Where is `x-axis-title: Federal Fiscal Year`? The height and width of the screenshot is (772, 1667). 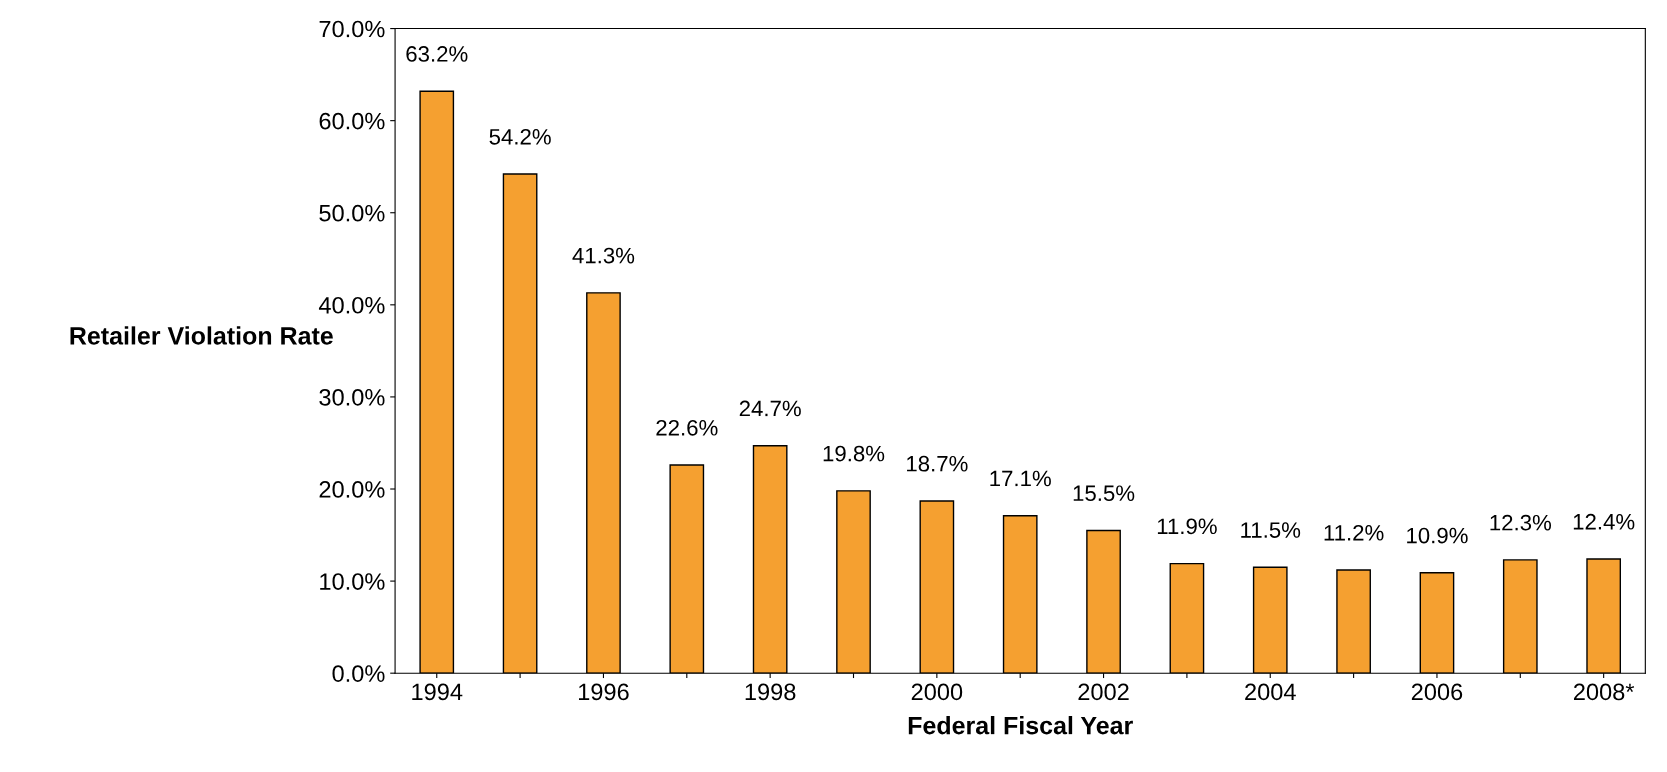
x-axis-title: Federal Fiscal Year is located at coordinates (1020, 725).